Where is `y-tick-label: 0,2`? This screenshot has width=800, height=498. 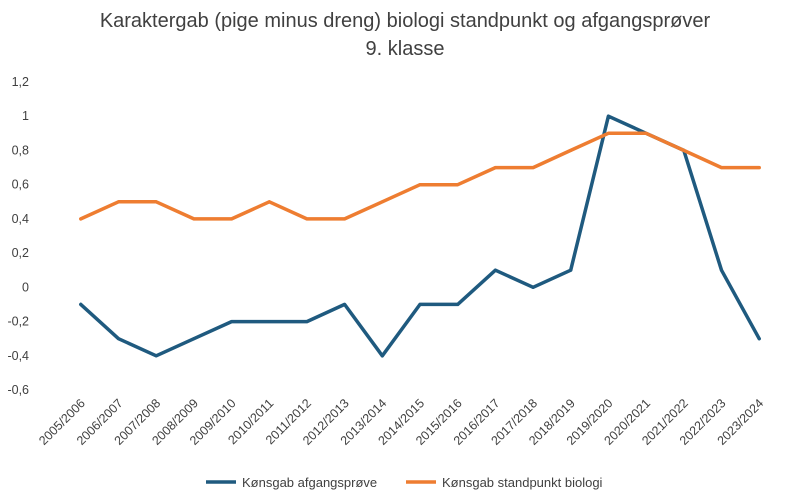 y-tick-label: 0,2 is located at coordinates (20, 253).